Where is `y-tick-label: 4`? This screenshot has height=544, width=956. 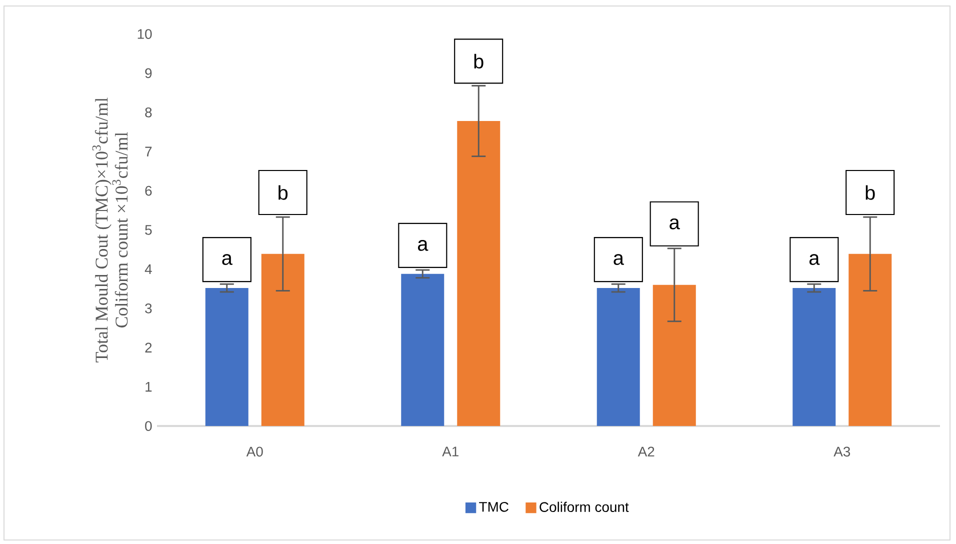 y-tick-label: 4 is located at coordinates (148, 269).